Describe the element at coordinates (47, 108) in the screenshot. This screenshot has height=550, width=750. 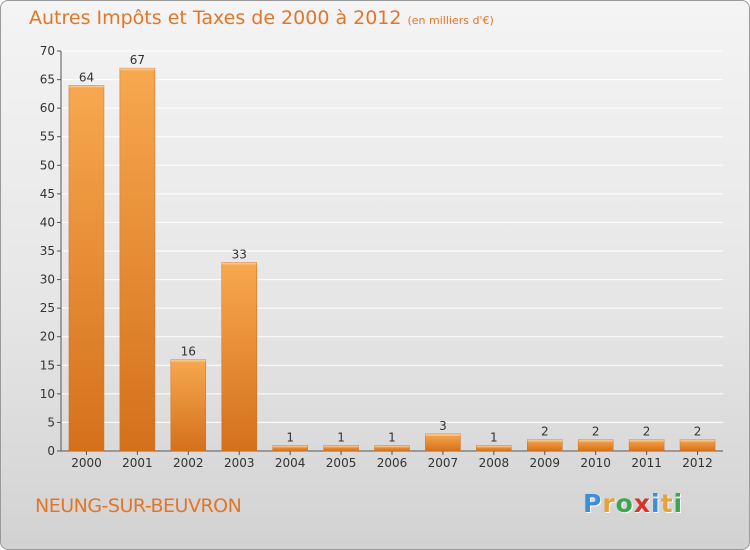
I see `y-tick-label: 60` at that location.